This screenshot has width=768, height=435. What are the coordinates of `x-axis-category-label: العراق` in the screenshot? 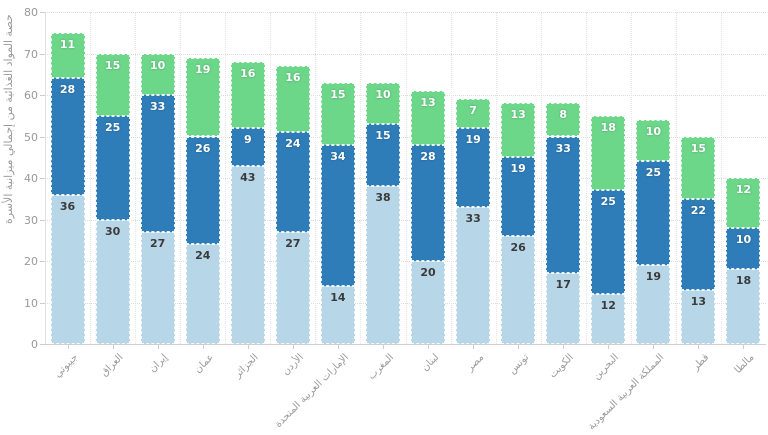 It's located at (112, 365).